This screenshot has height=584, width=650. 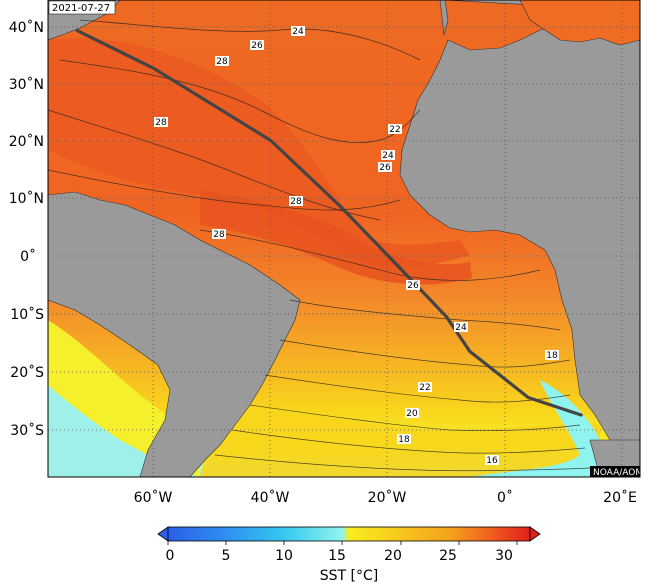 I want to click on iso-label-text: 20, so click(x=412, y=414).